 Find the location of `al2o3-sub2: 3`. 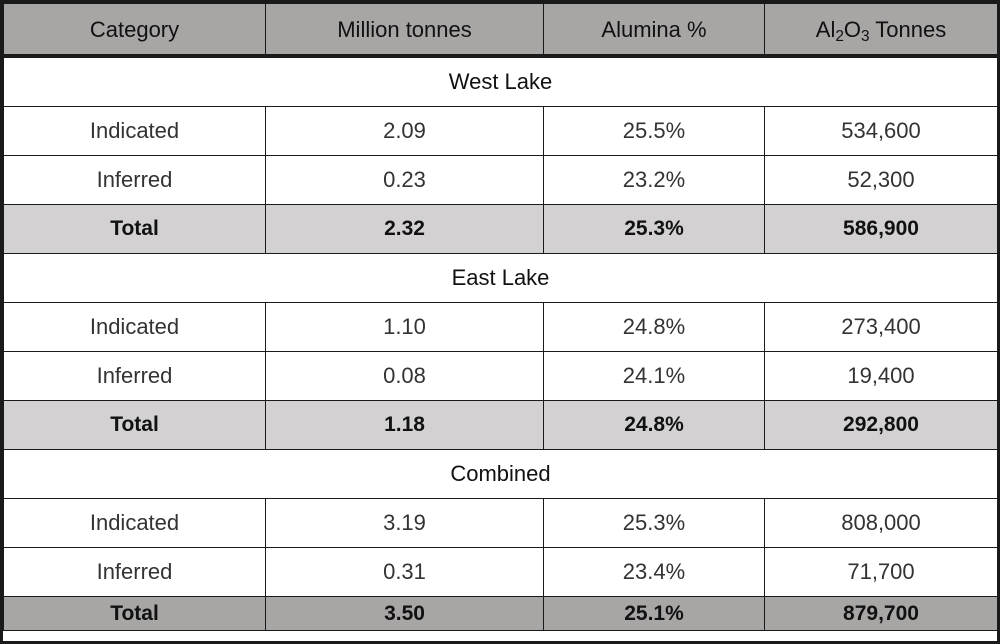

al2o3-sub2: 3 is located at coordinates (865, 36).